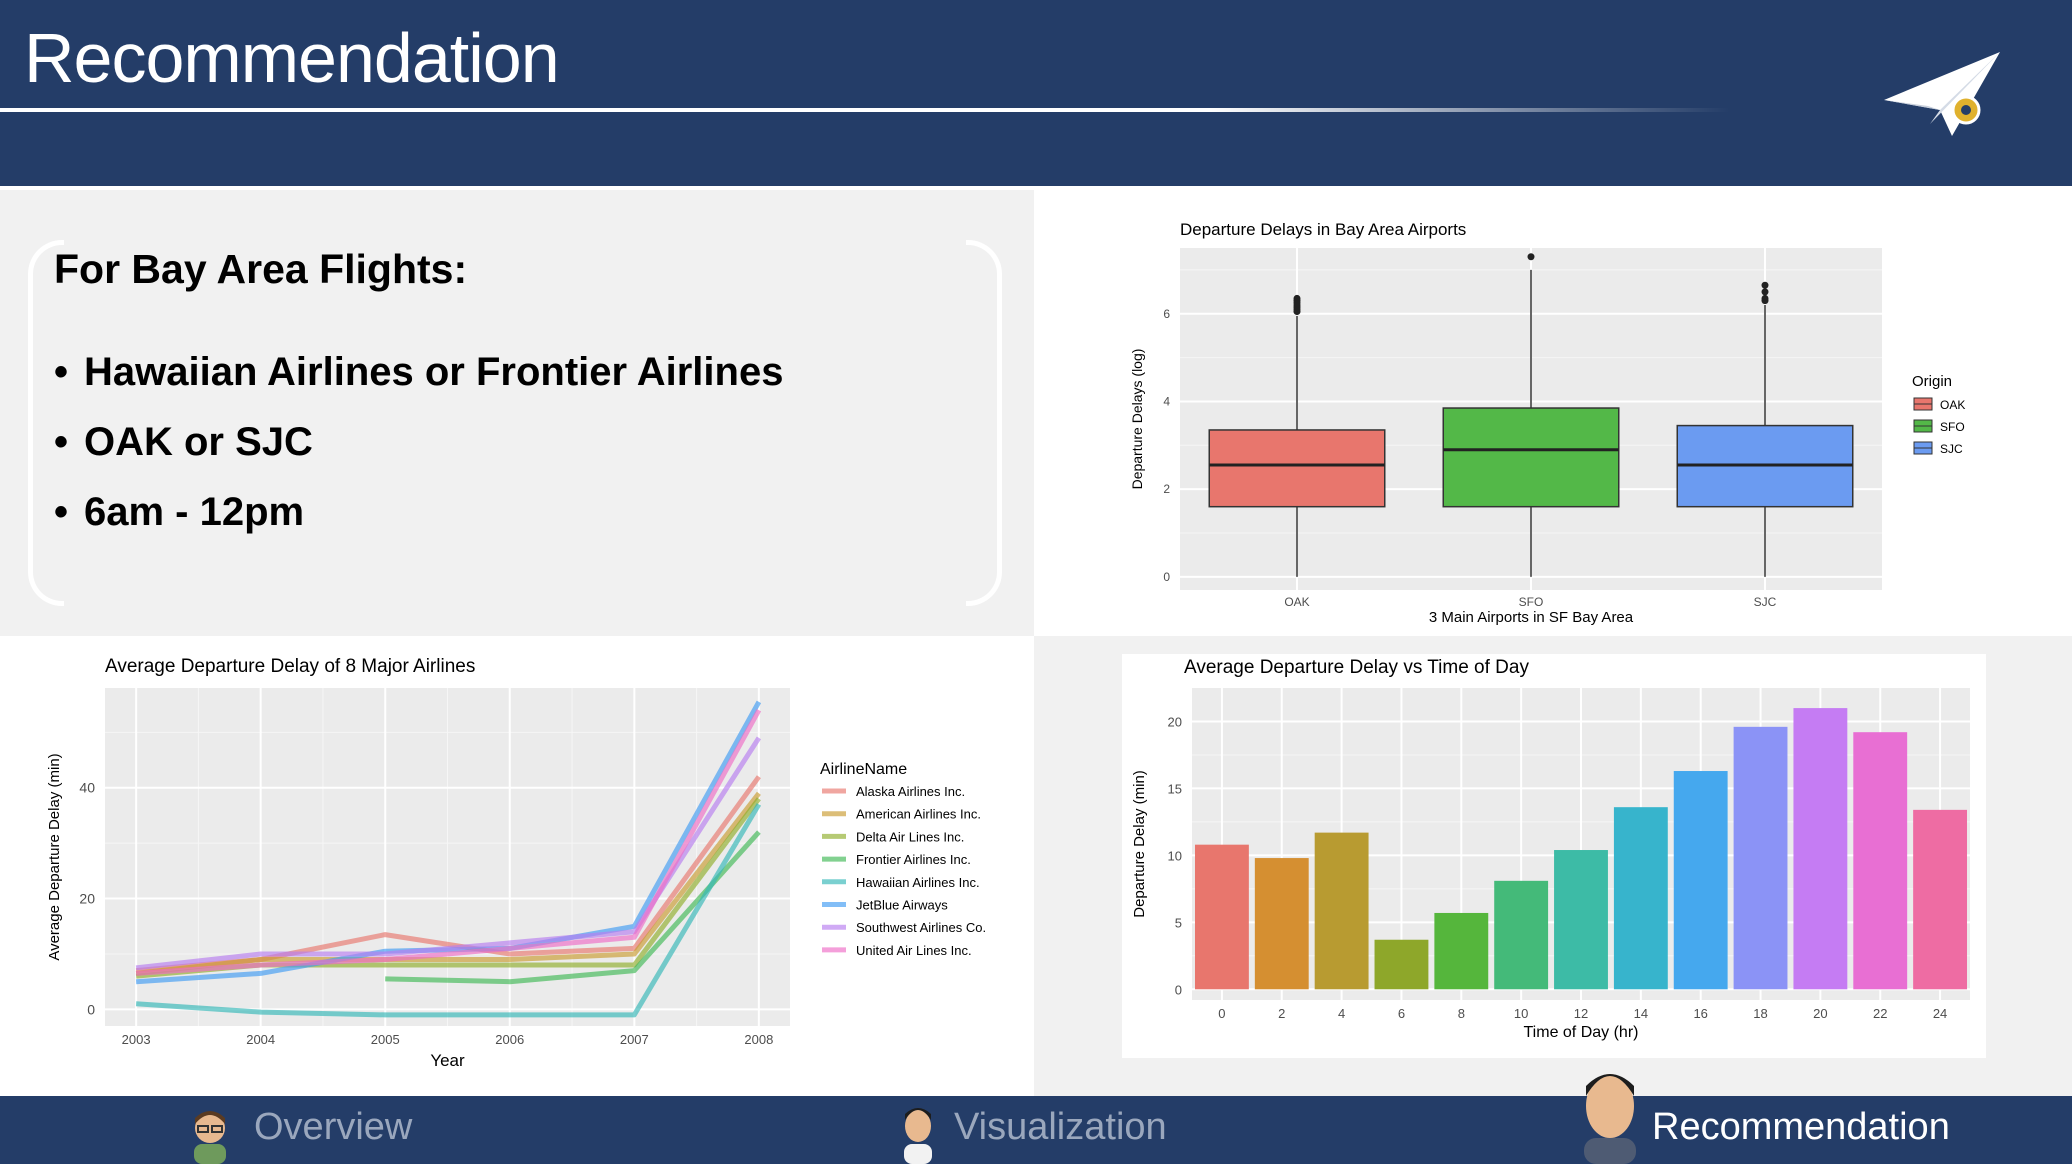 This screenshot has width=2072, height=1164. What do you see at coordinates (1401, 1013) in the screenshot?
I see `x-tick-label: 6` at bounding box center [1401, 1013].